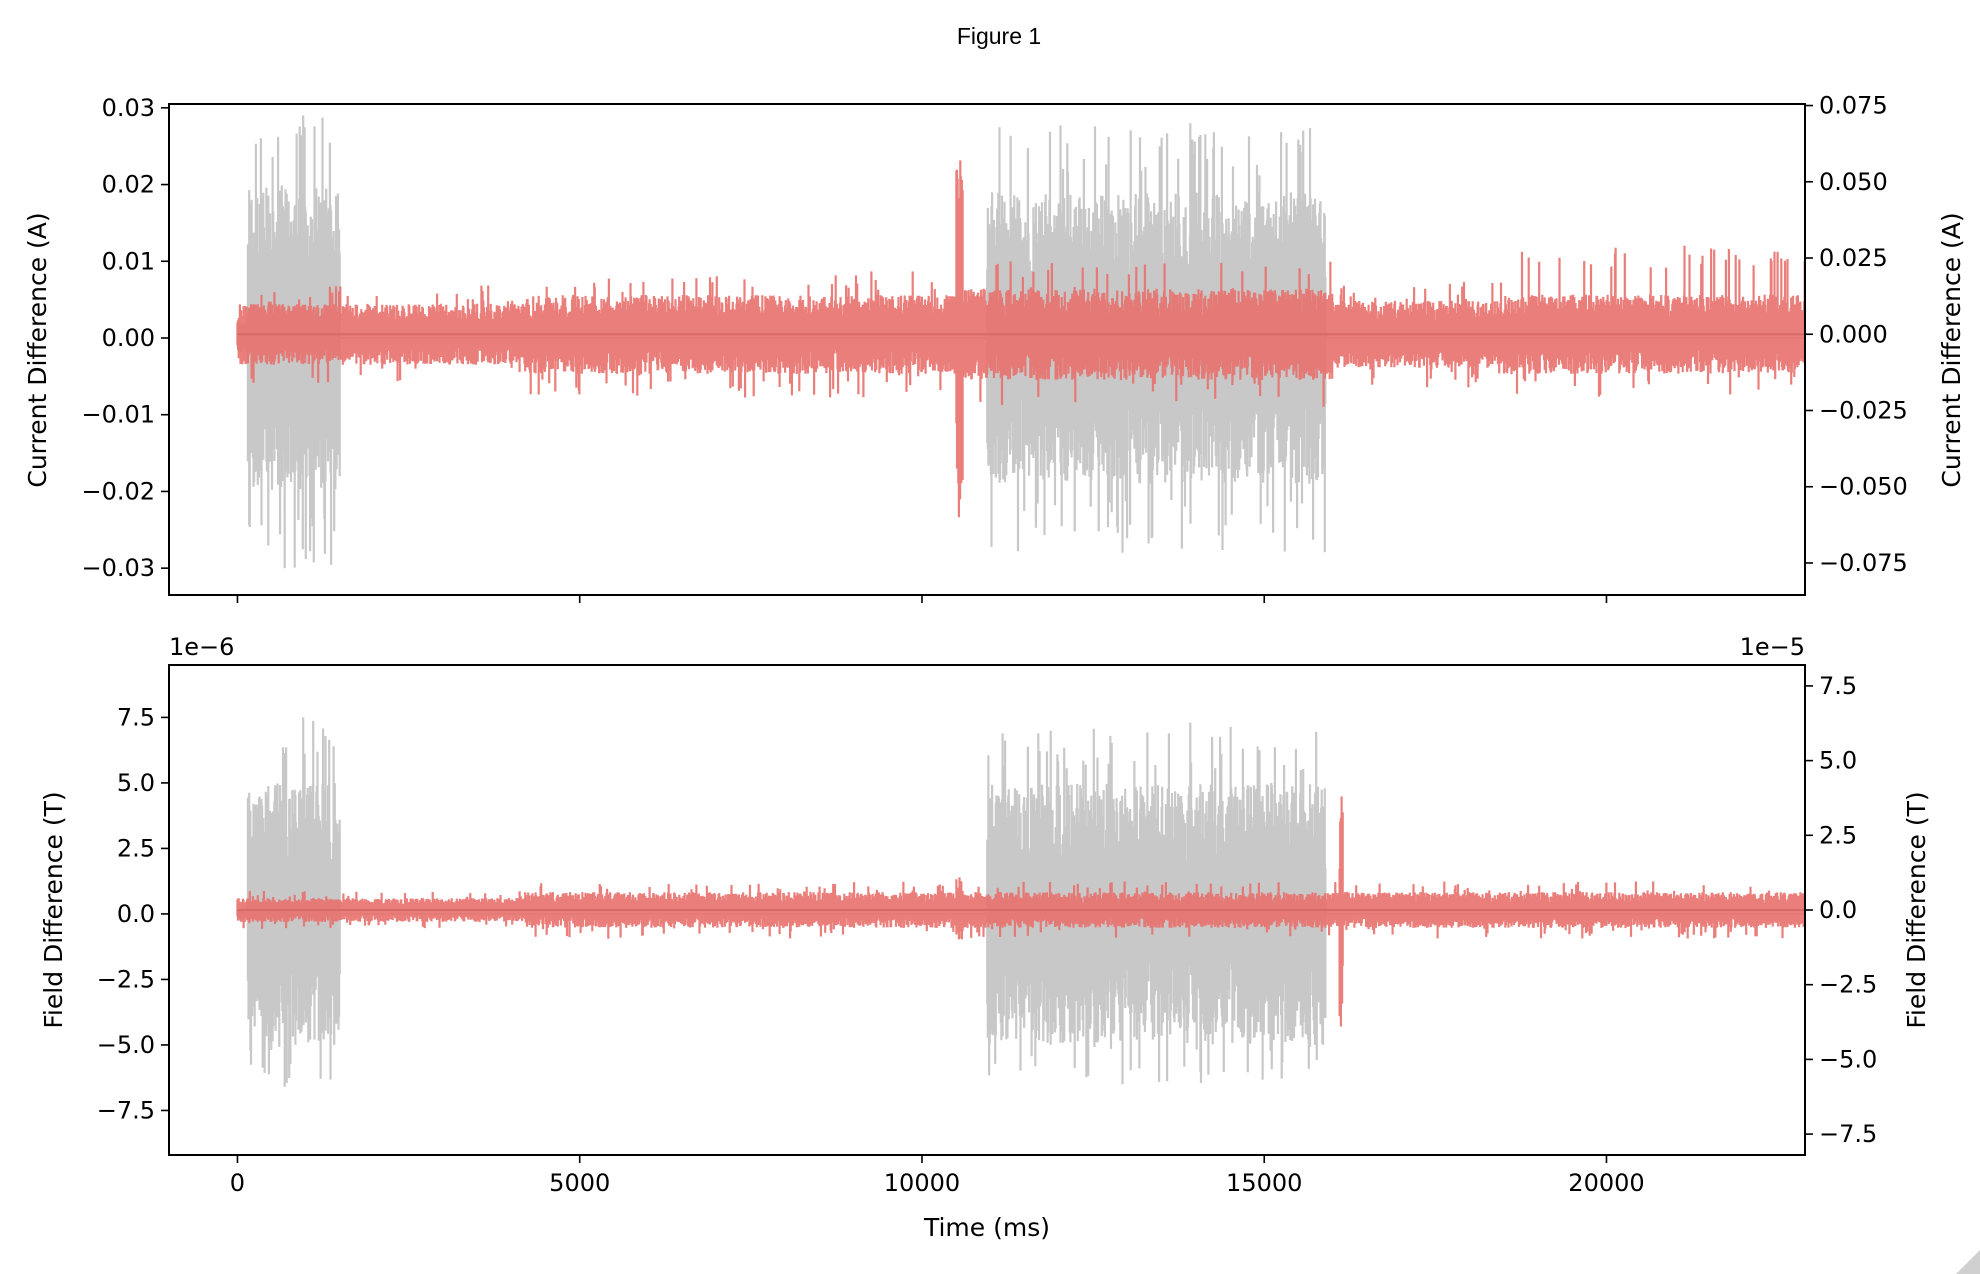  I want to click on top-y-tick-label-left: 0.02, so click(128, 185).